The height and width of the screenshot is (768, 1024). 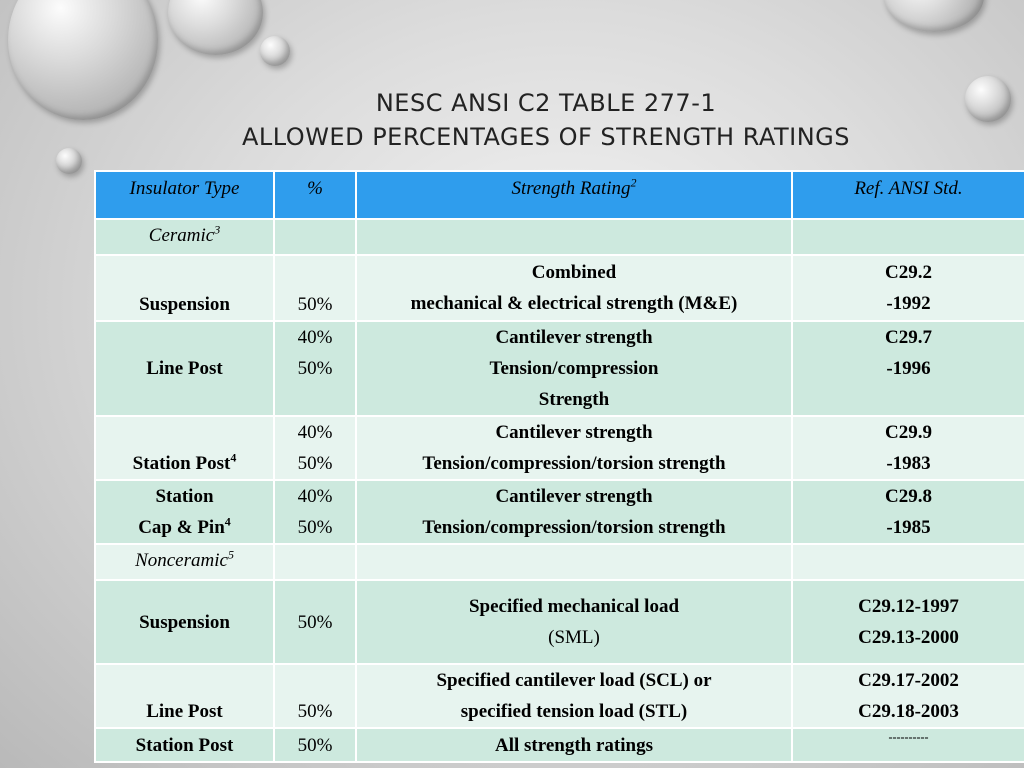 What do you see at coordinates (184, 237) in the screenshot?
I see `category-label: Ceramic3` at bounding box center [184, 237].